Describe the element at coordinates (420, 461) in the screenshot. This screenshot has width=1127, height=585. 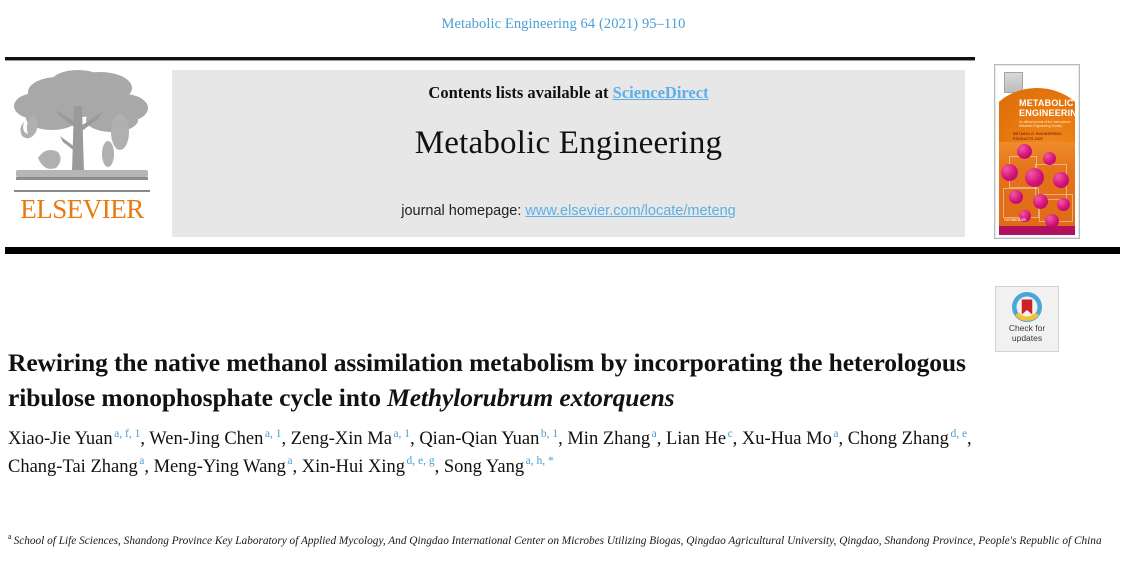
I see `author-affiliation-marks: d, e, g` at that location.